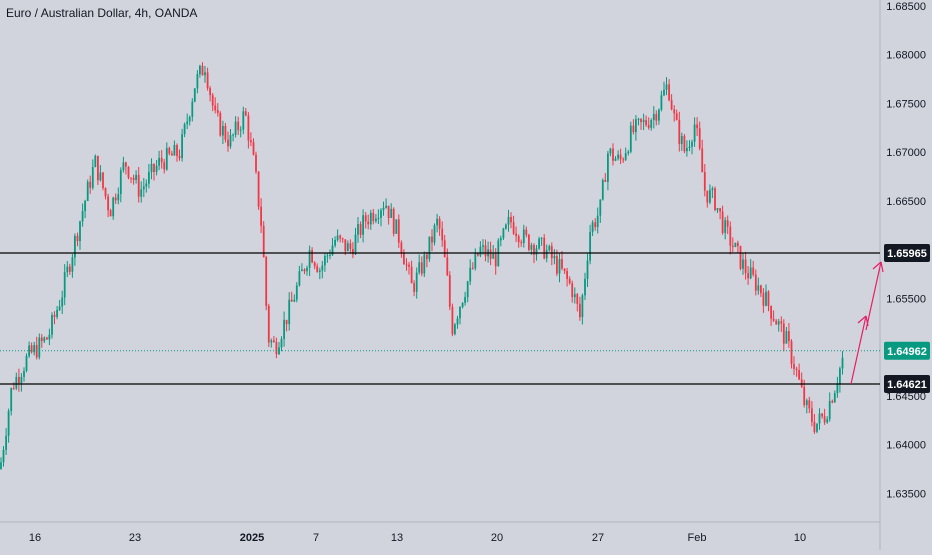 This screenshot has height=555, width=932. What do you see at coordinates (906, 153) in the screenshot?
I see `price-tick-label: 1.67000` at bounding box center [906, 153].